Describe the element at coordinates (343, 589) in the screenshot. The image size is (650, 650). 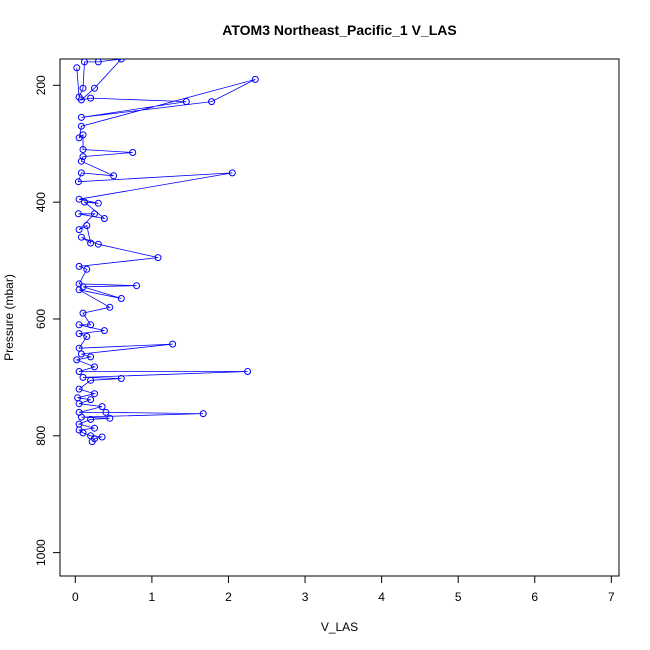
I see `x-axis: 0 1 2 3 4 5 6 7` at that location.